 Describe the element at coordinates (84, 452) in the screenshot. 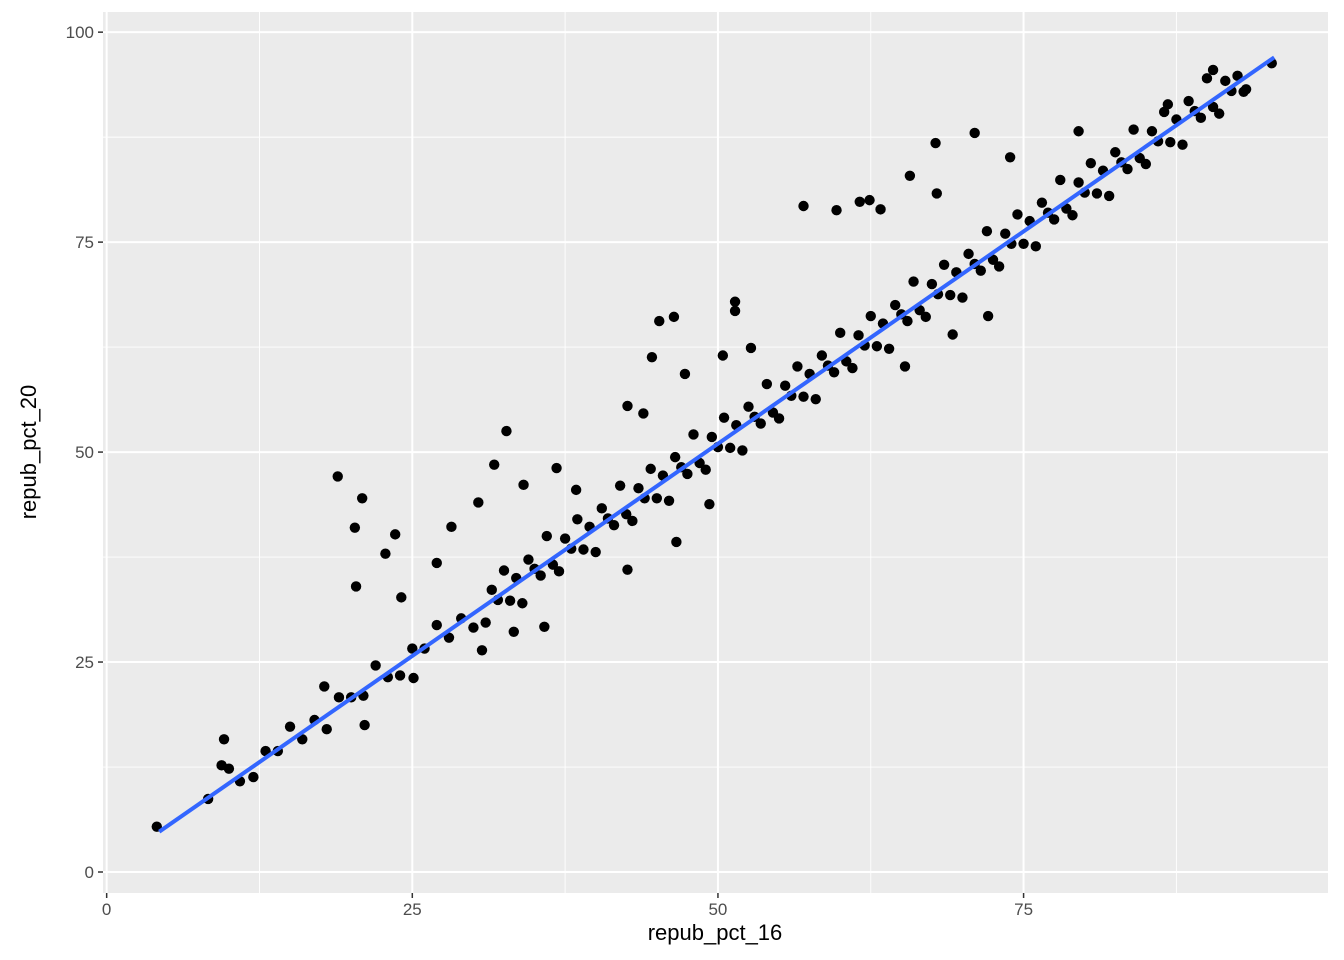

I see `y-tick-label: 50` at that location.